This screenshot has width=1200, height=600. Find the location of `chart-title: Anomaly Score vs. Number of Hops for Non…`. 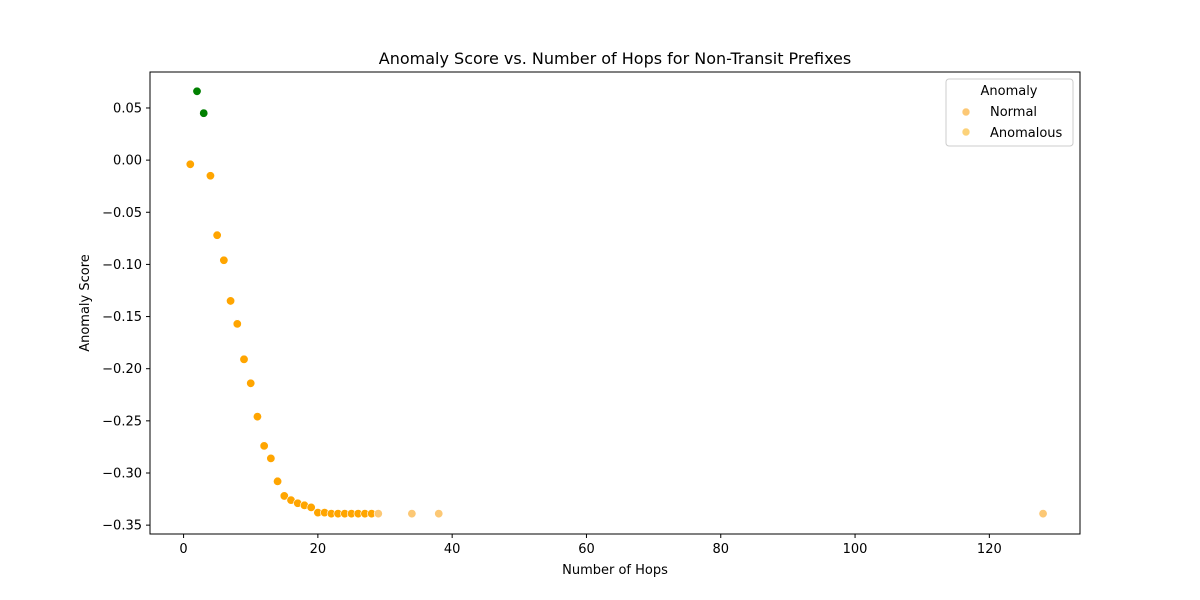

chart-title: Anomaly Score vs. Number of Hops for Non… is located at coordinates (615, 58).